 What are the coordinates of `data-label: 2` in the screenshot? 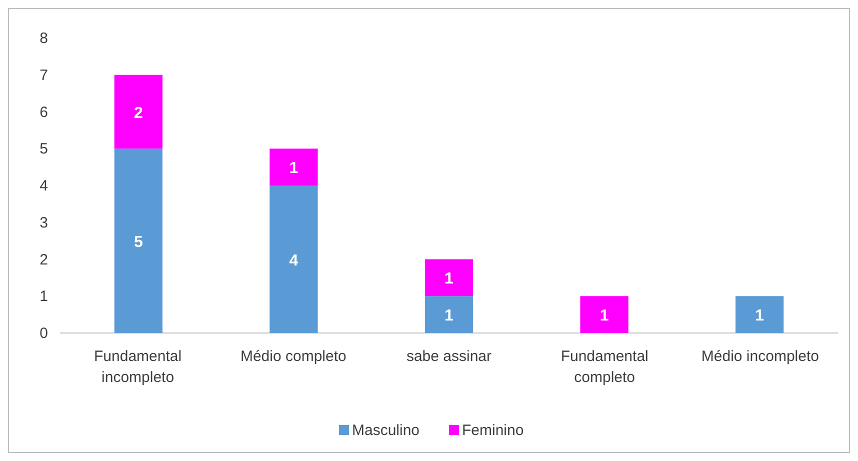 It's located at (138, 113).